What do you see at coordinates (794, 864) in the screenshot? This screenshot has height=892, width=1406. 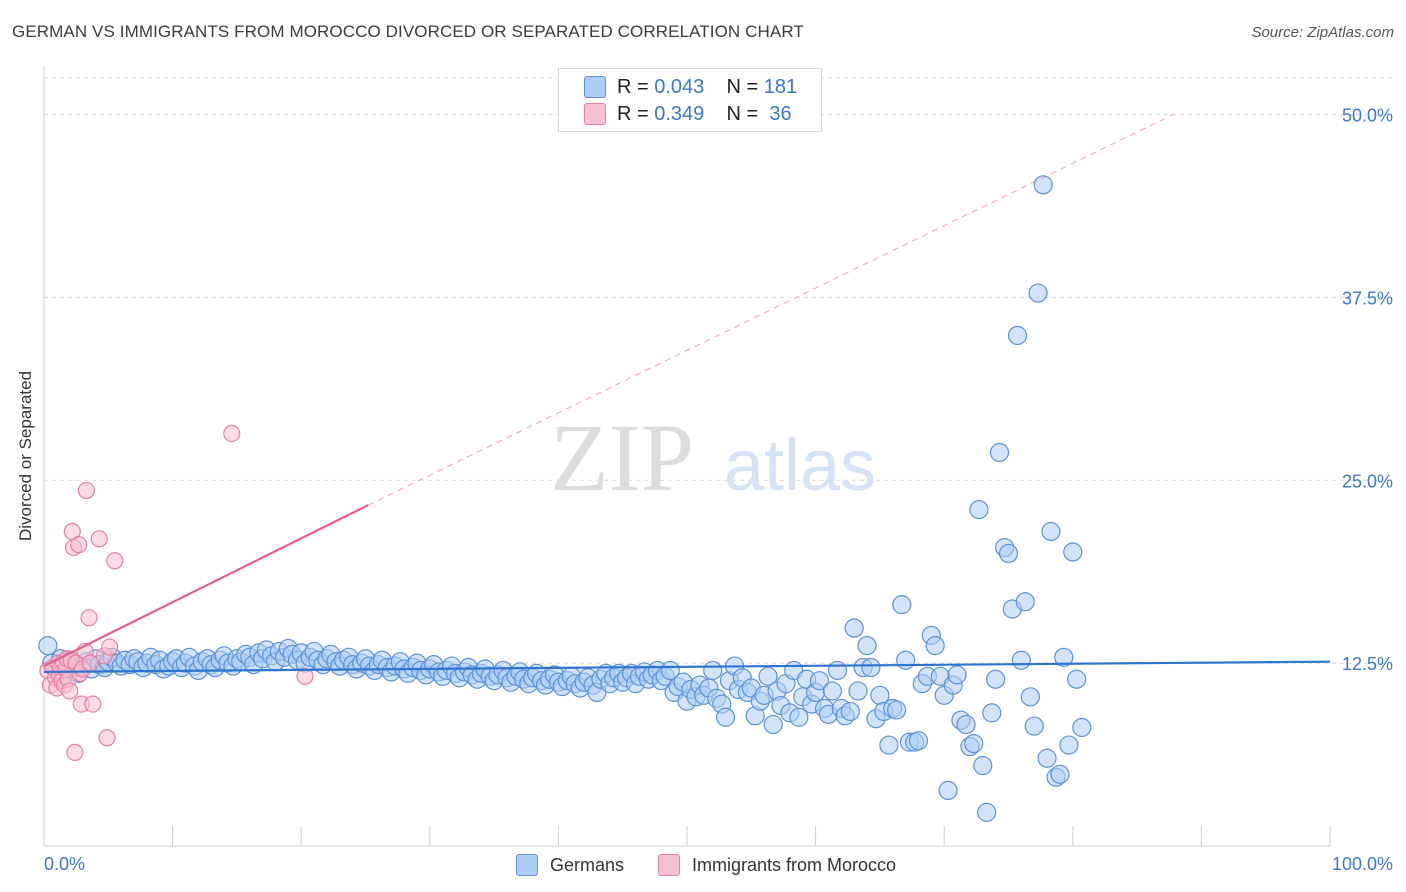 I see `morocco-legend-label: Immigrants from Morocco` at bounding box center [794, 864].